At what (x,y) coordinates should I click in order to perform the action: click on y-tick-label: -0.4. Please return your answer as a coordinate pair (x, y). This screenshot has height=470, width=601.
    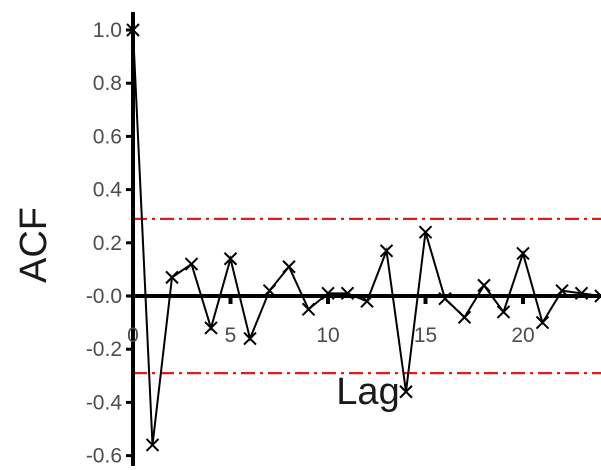
    Looking at the image, I should click on (104, 402).